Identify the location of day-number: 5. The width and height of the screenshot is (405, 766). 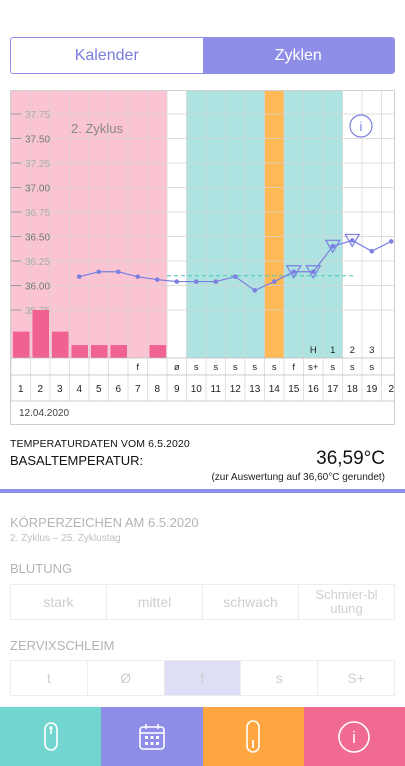
(99, 389).